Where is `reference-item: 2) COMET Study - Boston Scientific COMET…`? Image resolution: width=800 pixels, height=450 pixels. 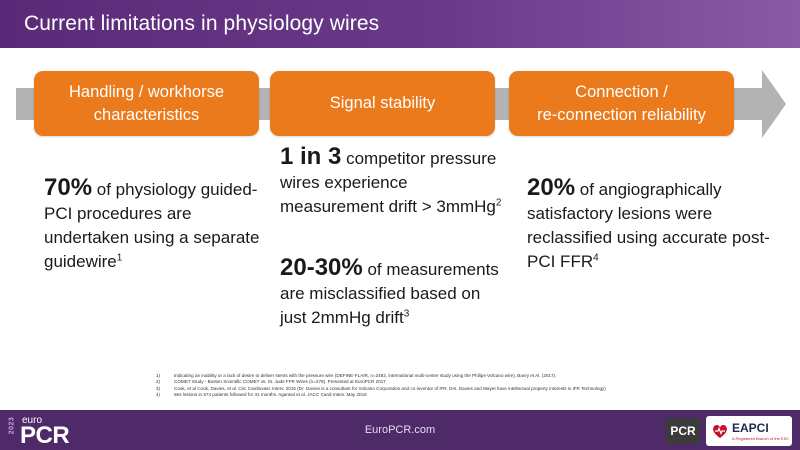 reference-item: 2) COMET Study - Boston Scientific COMET… is located at coordinates (416, 382).